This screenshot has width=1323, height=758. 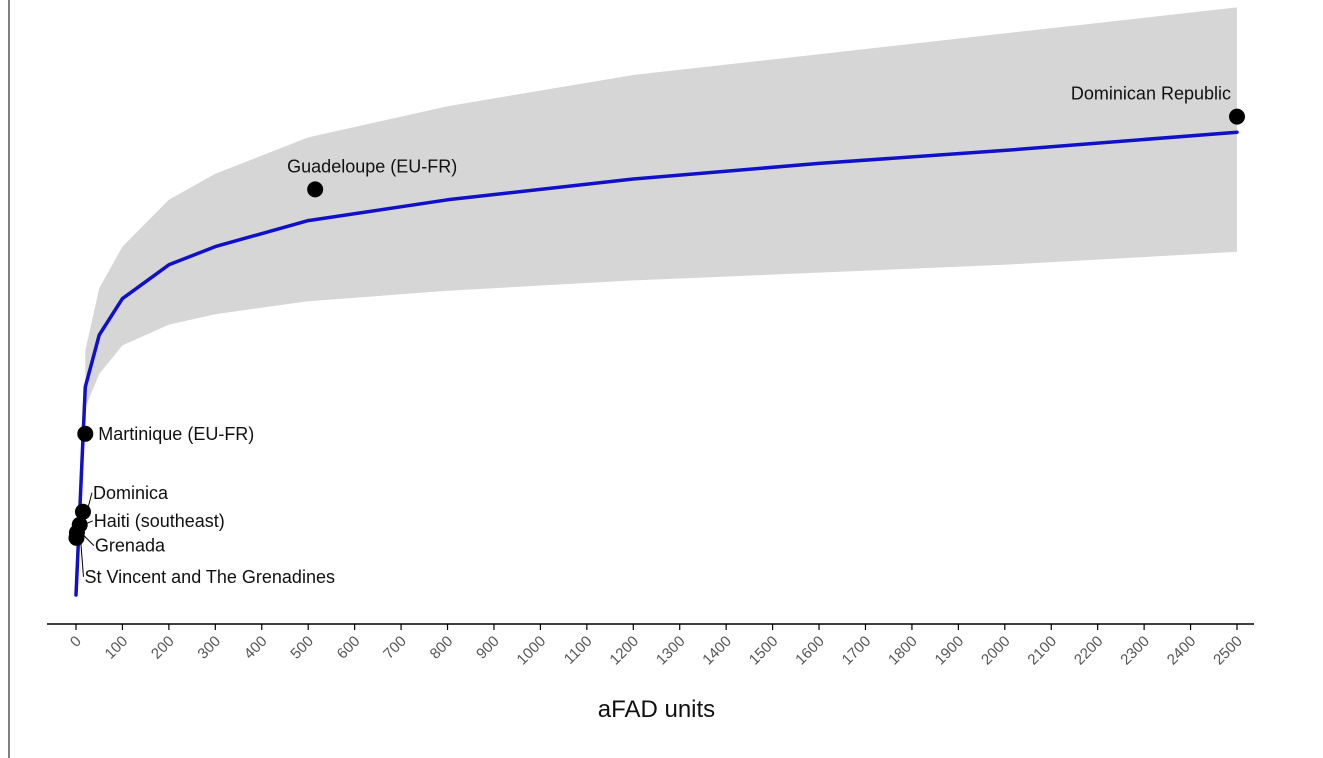 What do you see at coordinates (372, 166) in the screenshot?
I see `data-point-label: Guadeloupe (EU-FR)` at bounding box center [372, 166].